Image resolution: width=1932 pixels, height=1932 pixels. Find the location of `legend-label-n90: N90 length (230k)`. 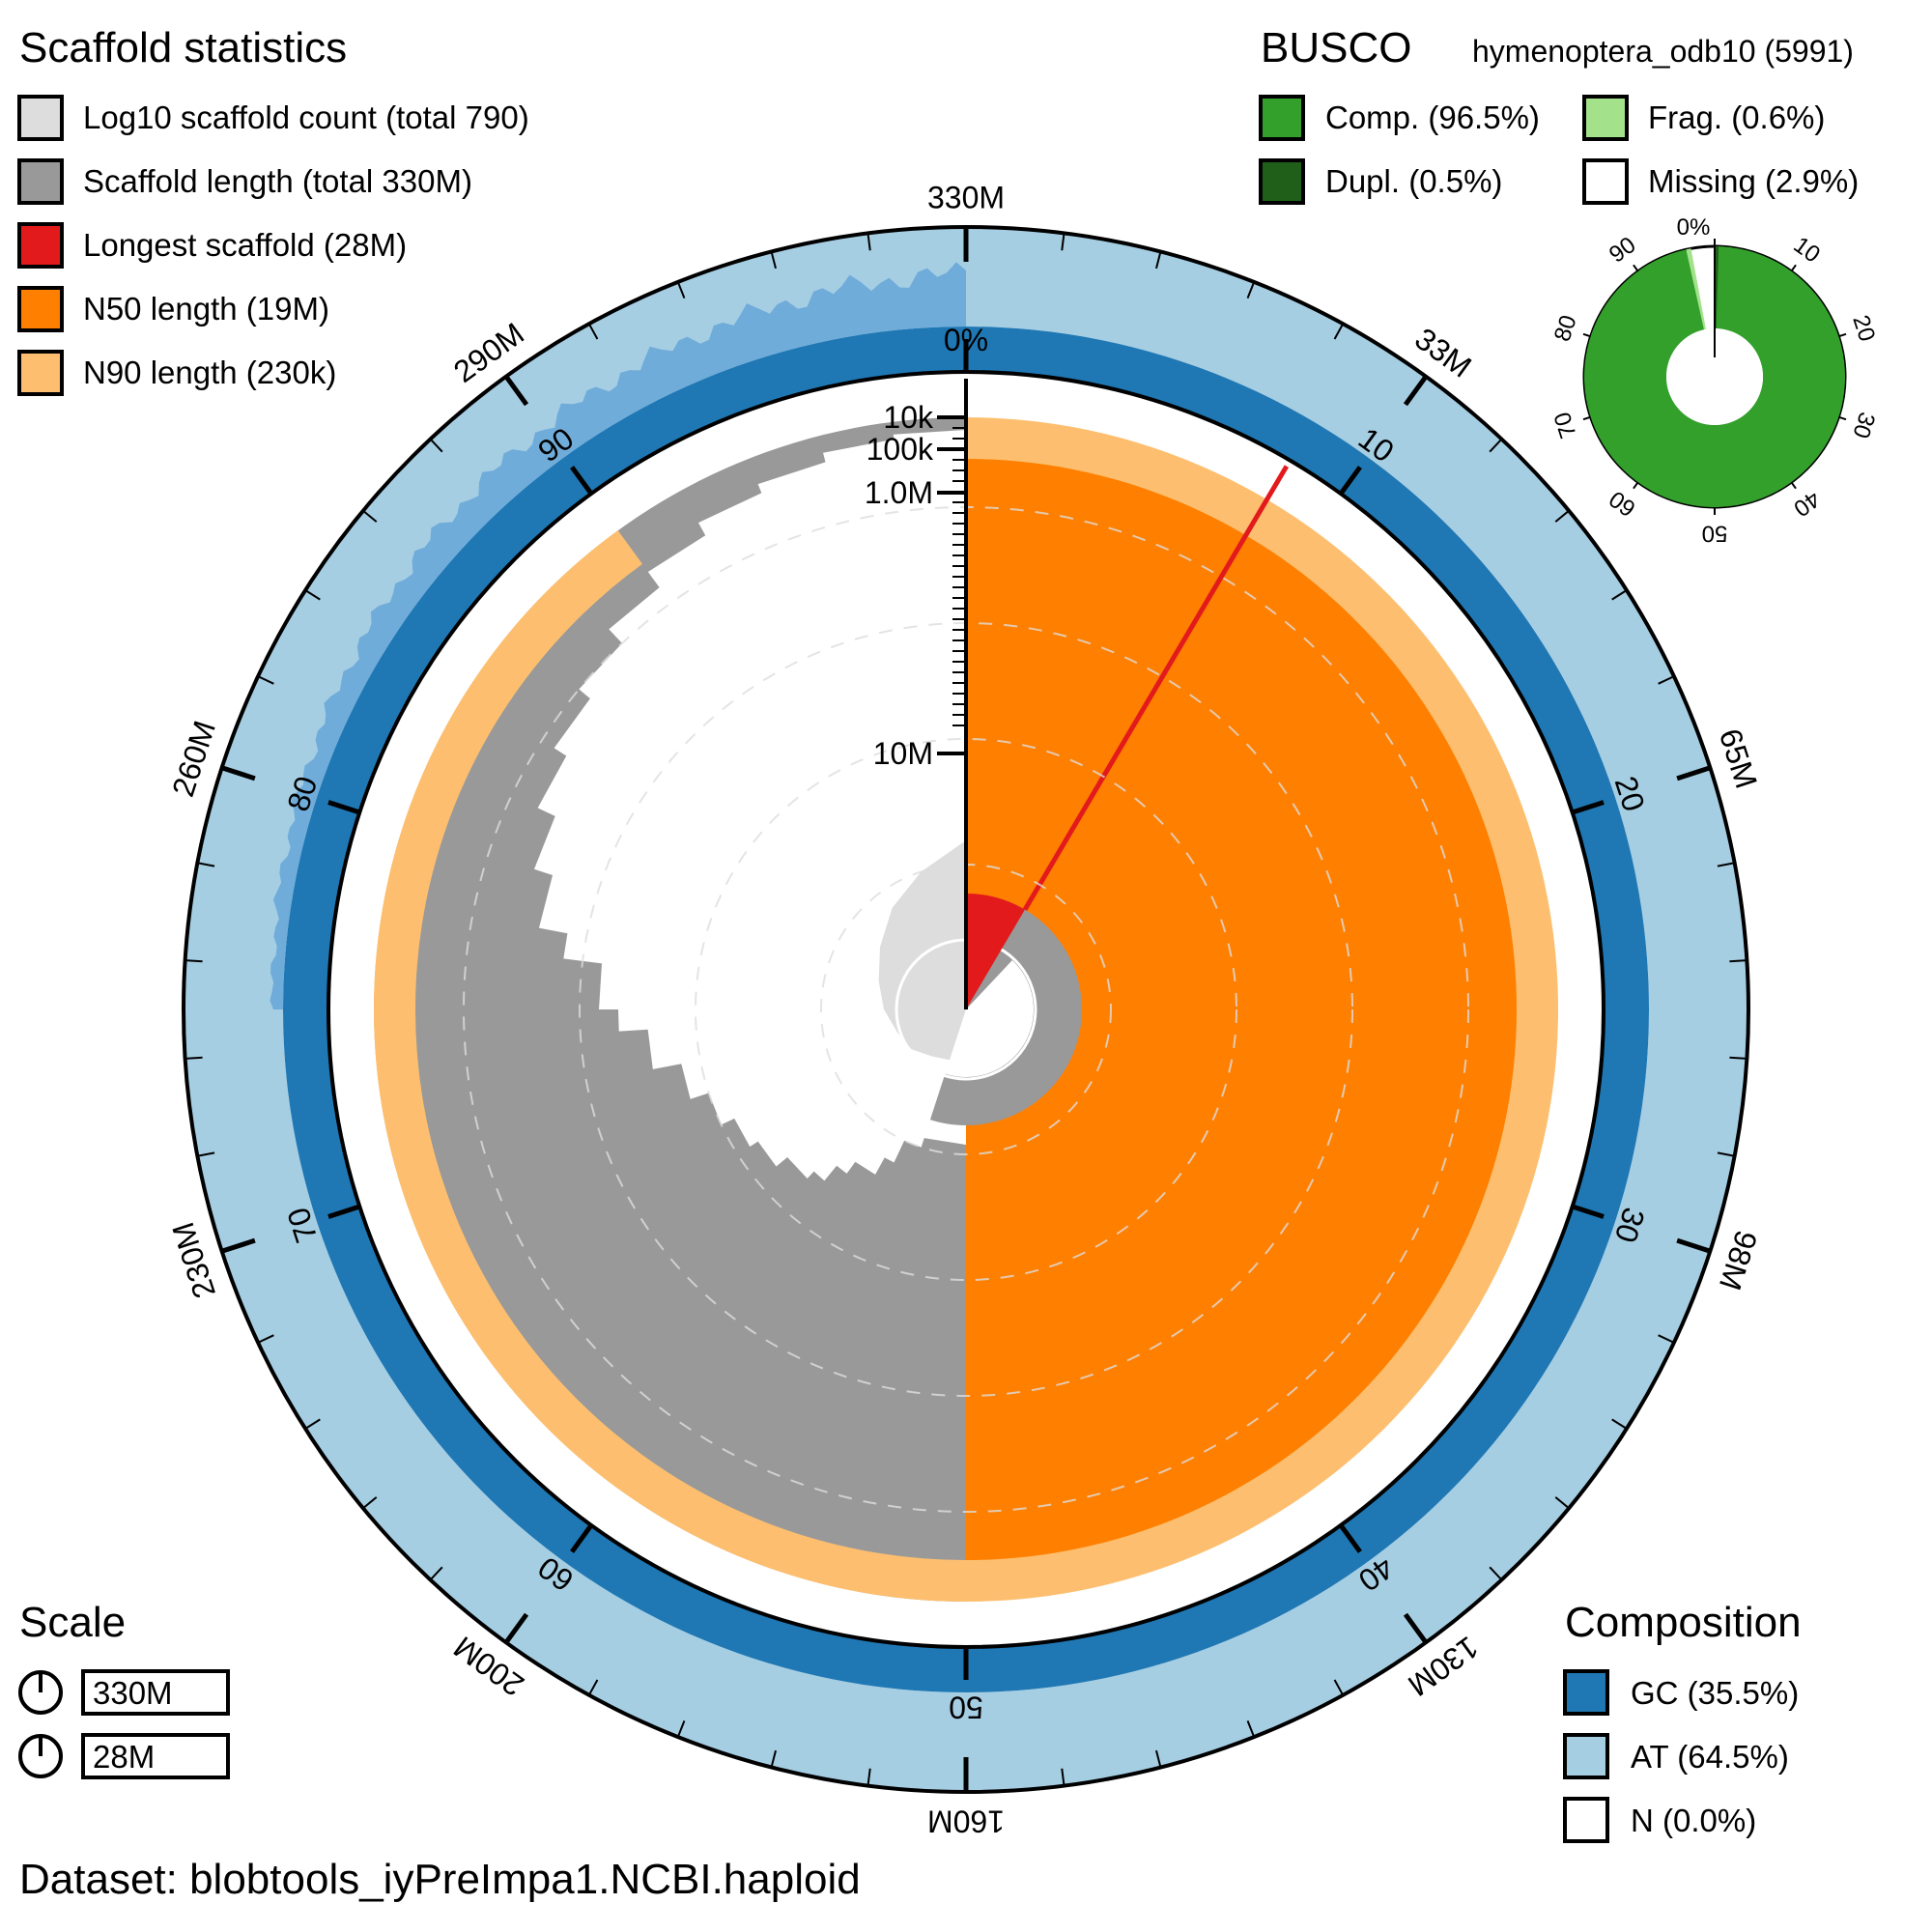

legend-label-n90: N90 length (230k) is located at coordinates (209, 372).